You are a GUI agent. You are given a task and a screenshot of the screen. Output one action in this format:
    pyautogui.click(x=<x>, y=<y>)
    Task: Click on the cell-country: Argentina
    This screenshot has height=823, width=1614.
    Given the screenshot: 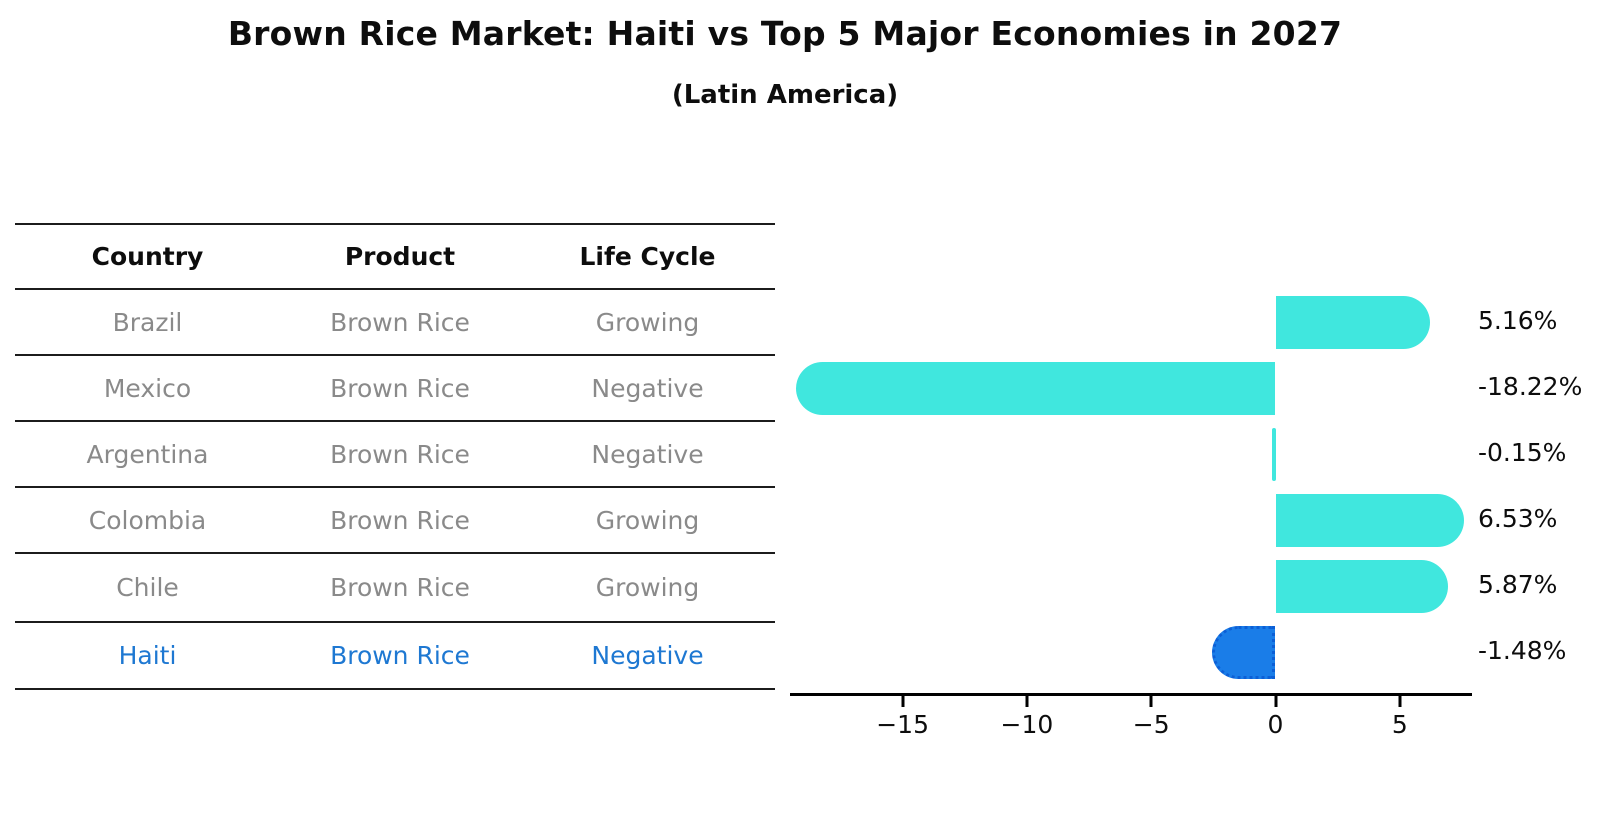 What is the action you would take?
    pyautogui.click(x=147, y=454)
    